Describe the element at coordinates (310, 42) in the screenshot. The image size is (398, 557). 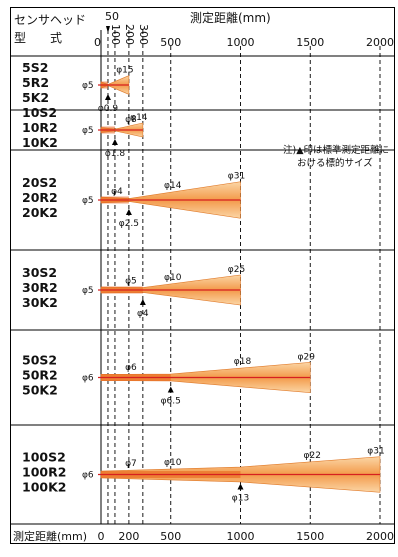
I see `top-tick-label-1500: 1500` at that location.